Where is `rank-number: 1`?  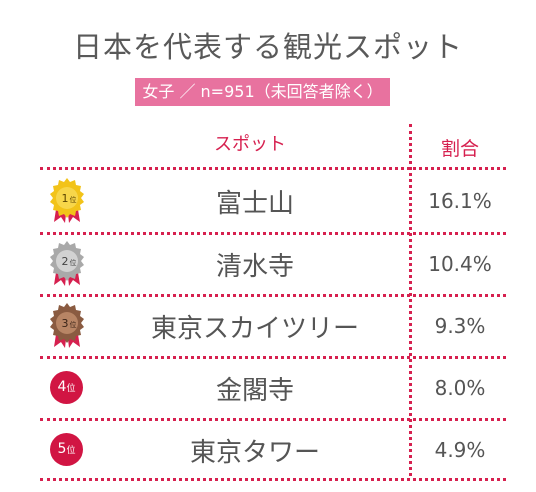
rank-number: 1 is located at coordinates (65, 198).